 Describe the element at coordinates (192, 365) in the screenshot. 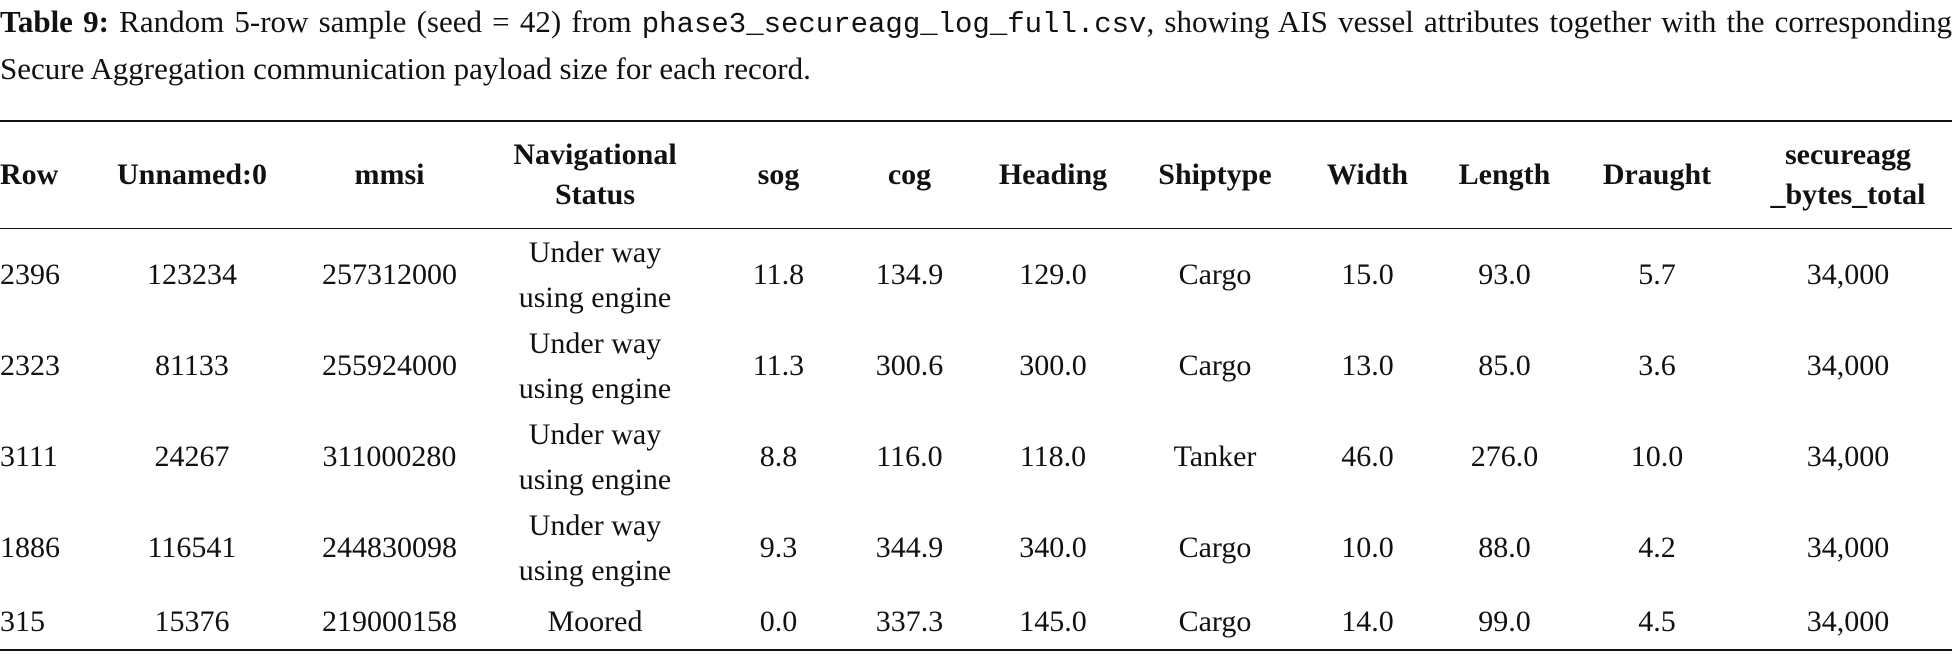

I see `table-cell: 81133` at that location.